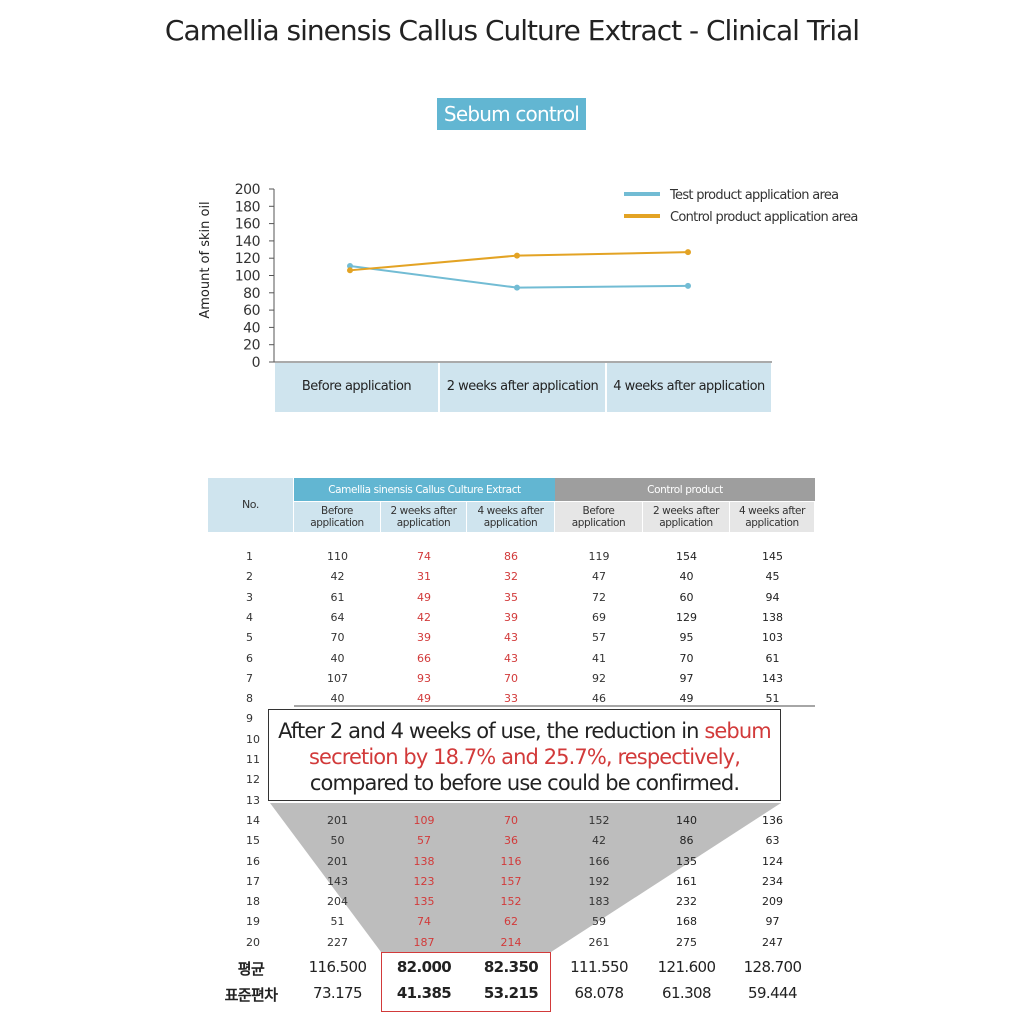 The image size is (1024, 1024). Describe the element at coordinates (337, 597) in the screenshot. I see `table-cell: 61` at that location.